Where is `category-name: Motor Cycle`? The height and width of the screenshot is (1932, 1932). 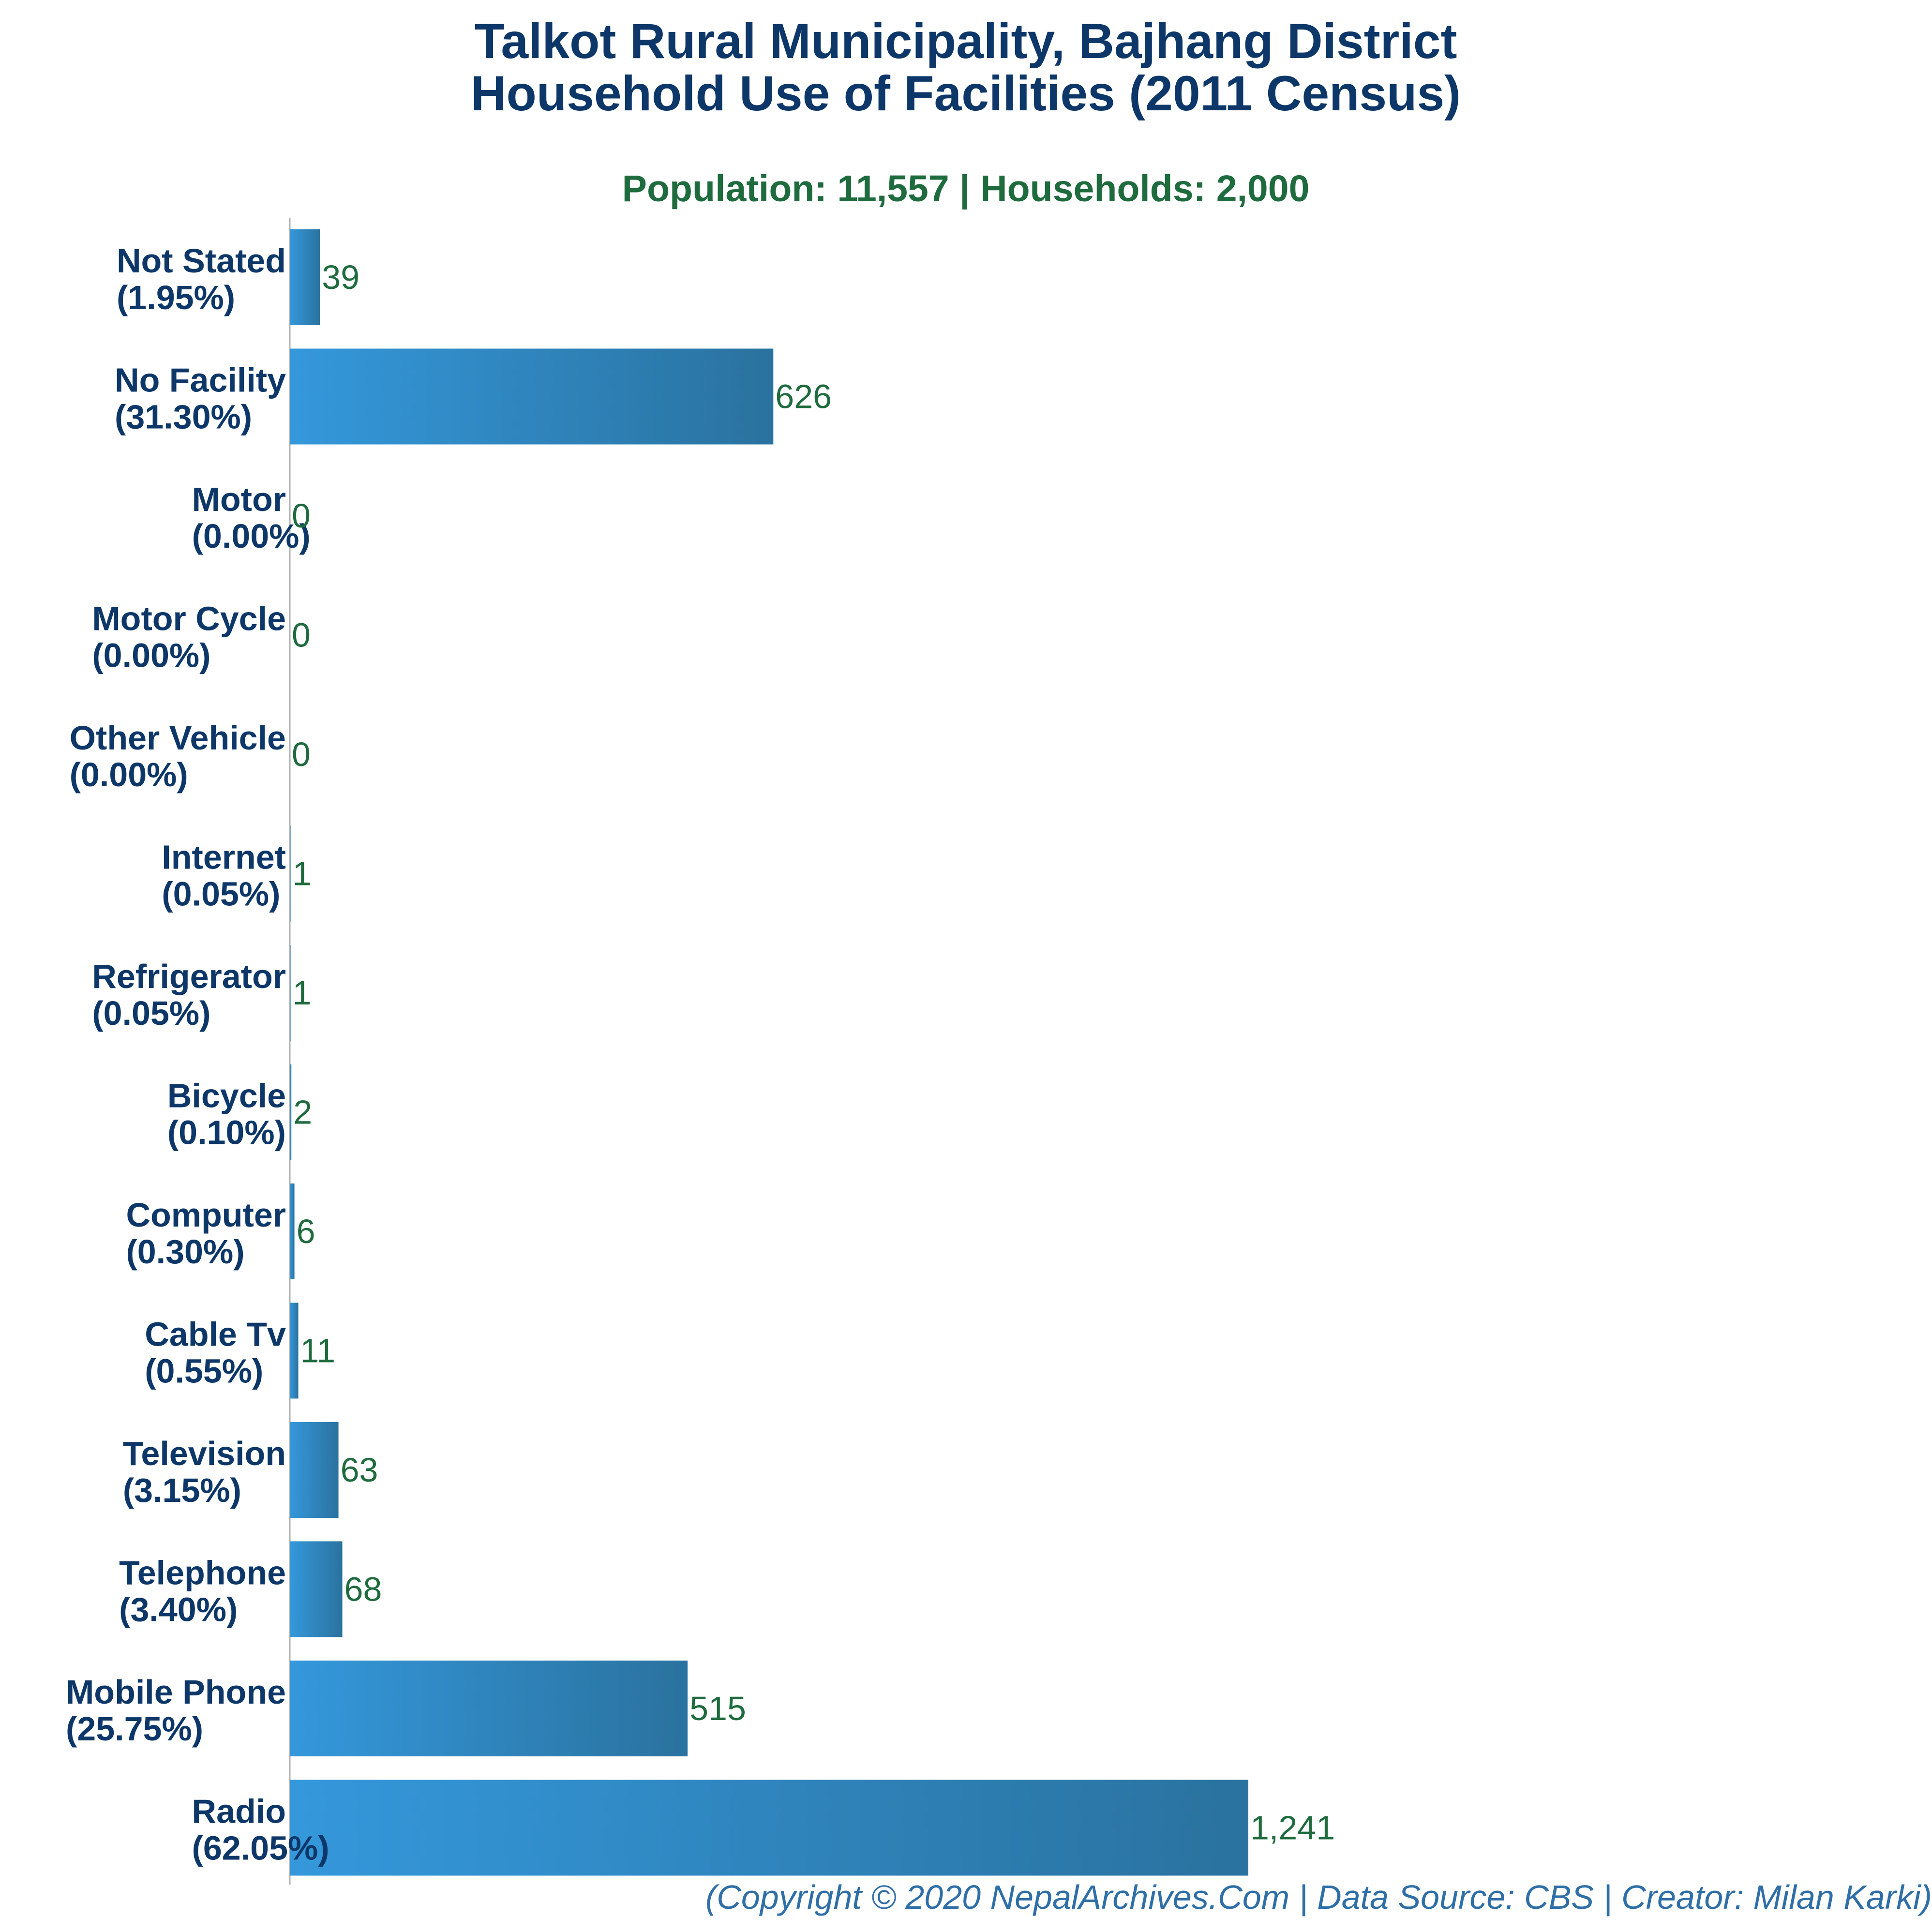
category-name: Motor Cycle is located at coordinates (189, 619).